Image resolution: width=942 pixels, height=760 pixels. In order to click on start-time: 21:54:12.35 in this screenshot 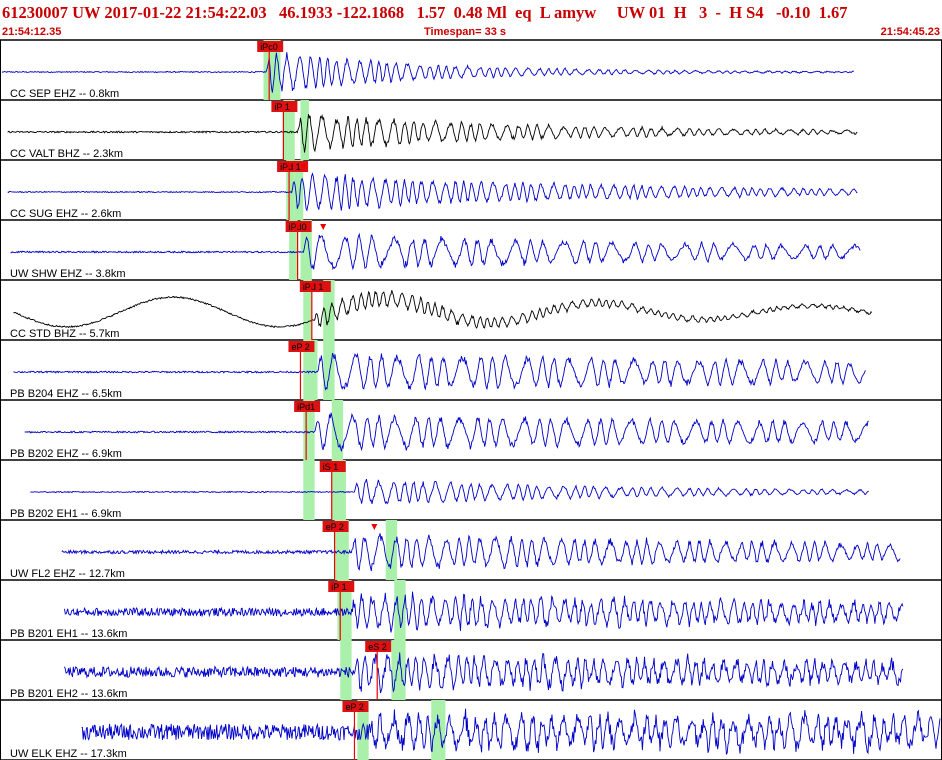, I will do `click(32, 32)`.